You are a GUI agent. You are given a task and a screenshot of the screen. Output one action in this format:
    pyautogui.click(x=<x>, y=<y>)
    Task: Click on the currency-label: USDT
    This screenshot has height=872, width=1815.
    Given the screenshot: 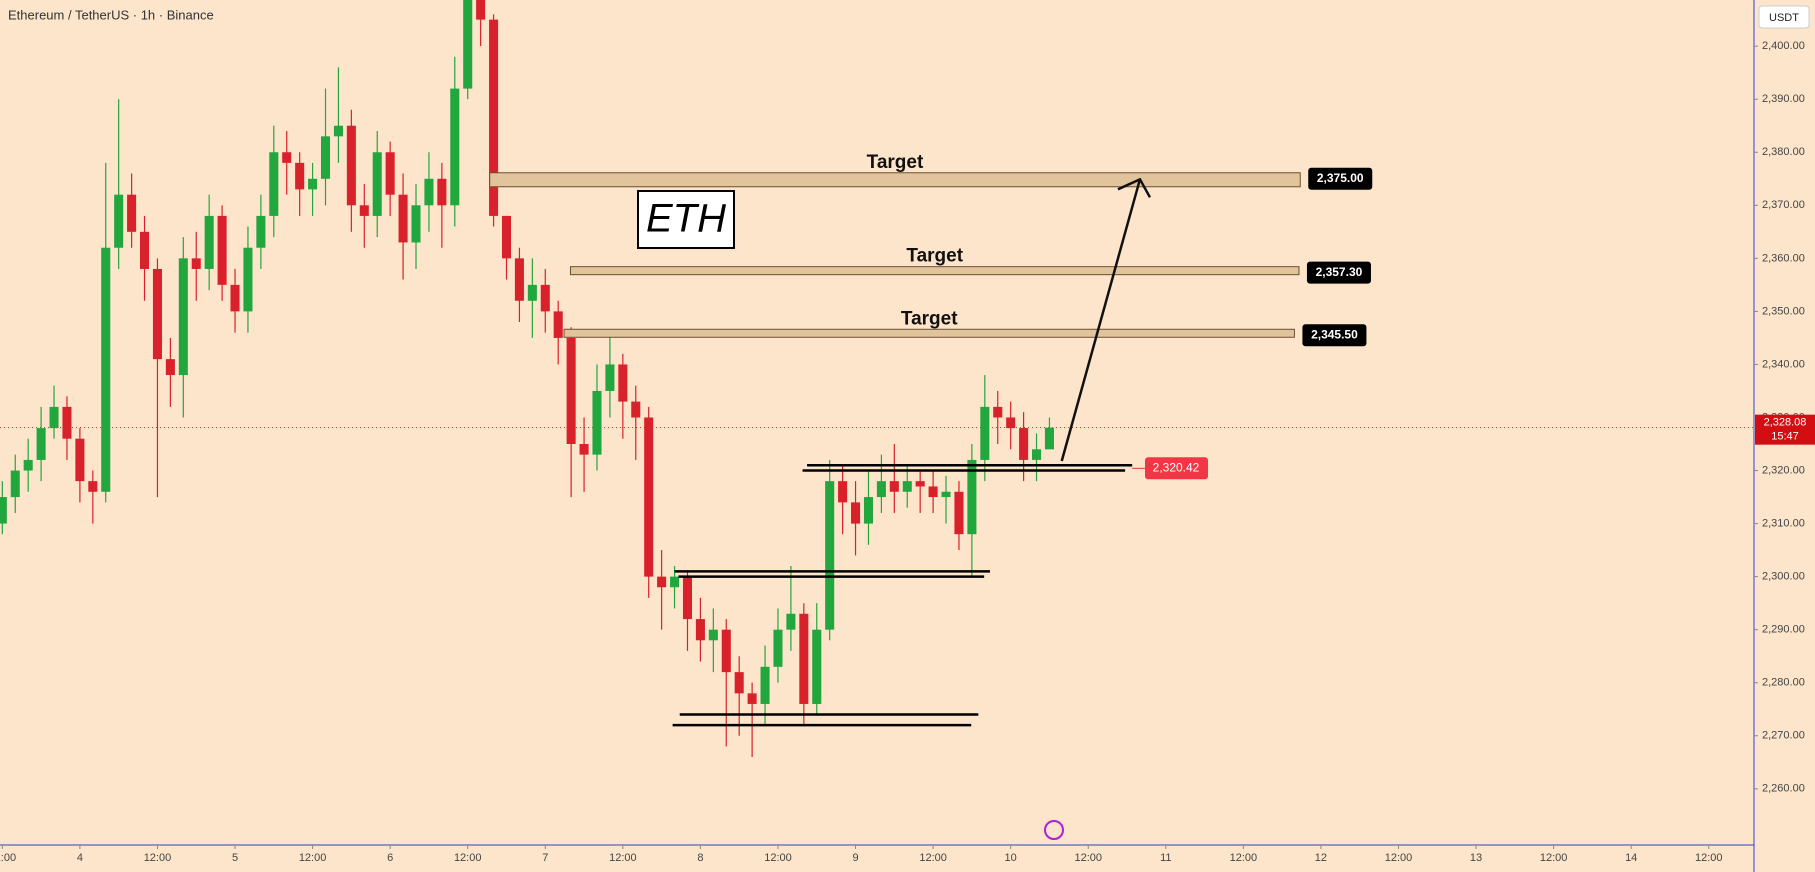 What is the action you would take?
    pyautogui.click(x=1784, y=18)
    